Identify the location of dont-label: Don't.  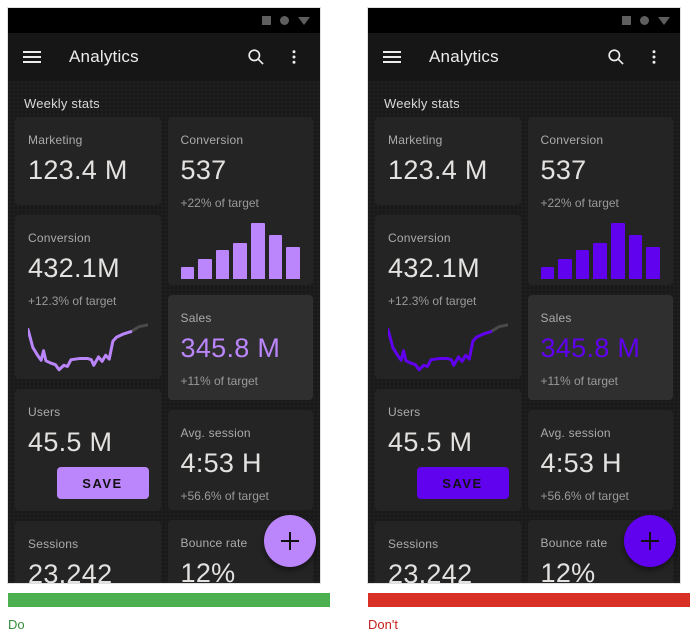
(383, 624).